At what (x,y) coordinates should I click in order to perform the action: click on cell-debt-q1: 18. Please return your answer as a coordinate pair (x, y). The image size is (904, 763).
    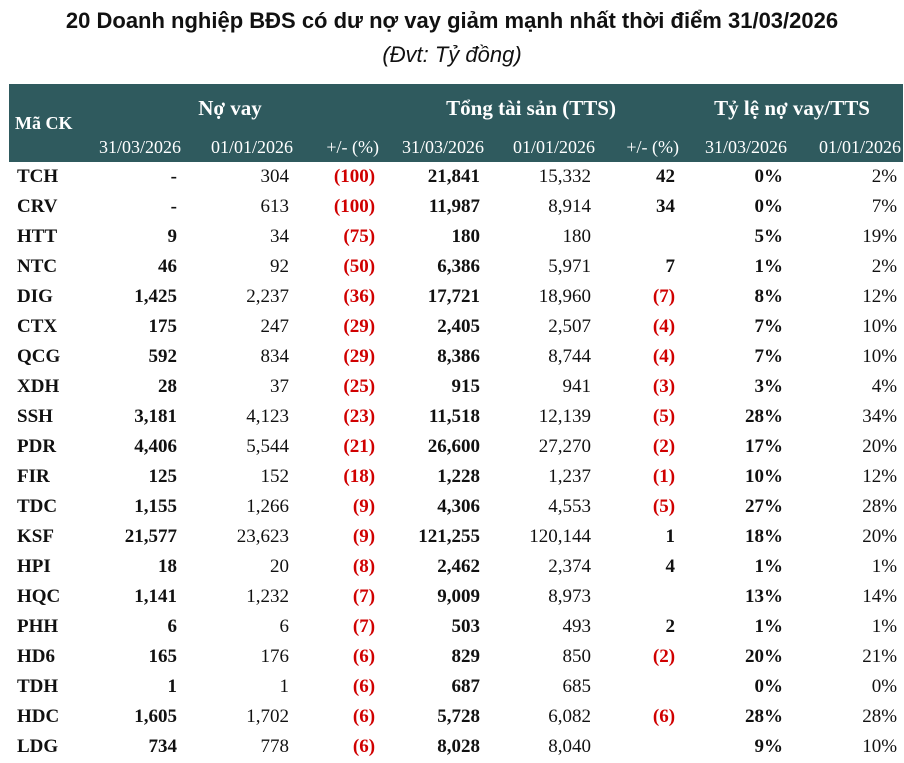
    Looking at the image, I should click on (167, 566).